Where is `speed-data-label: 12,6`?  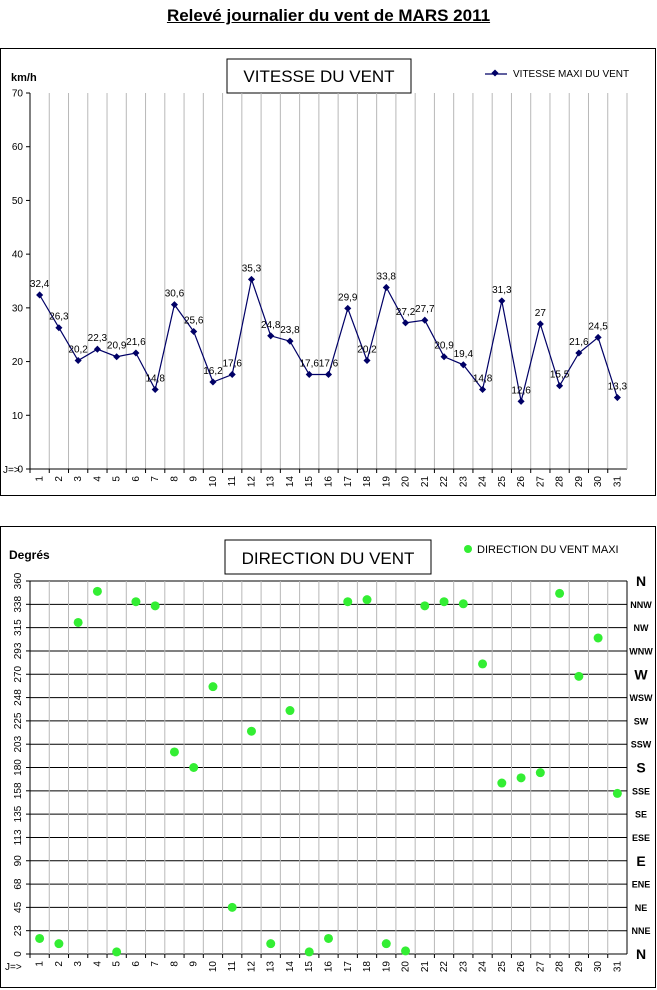 speed-data-label: 12,6 is located at coordinates (521, 390).